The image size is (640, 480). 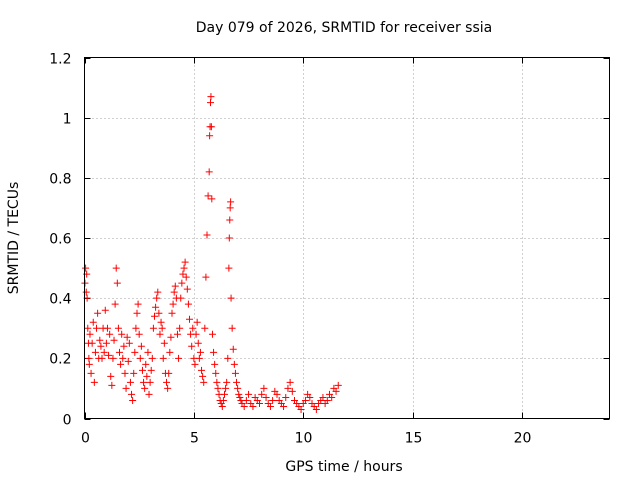 What do you see at coordinates (60, 60) in the screenshot?
I see `y-tick-label: 1.2` at bounding box center [60, 60].